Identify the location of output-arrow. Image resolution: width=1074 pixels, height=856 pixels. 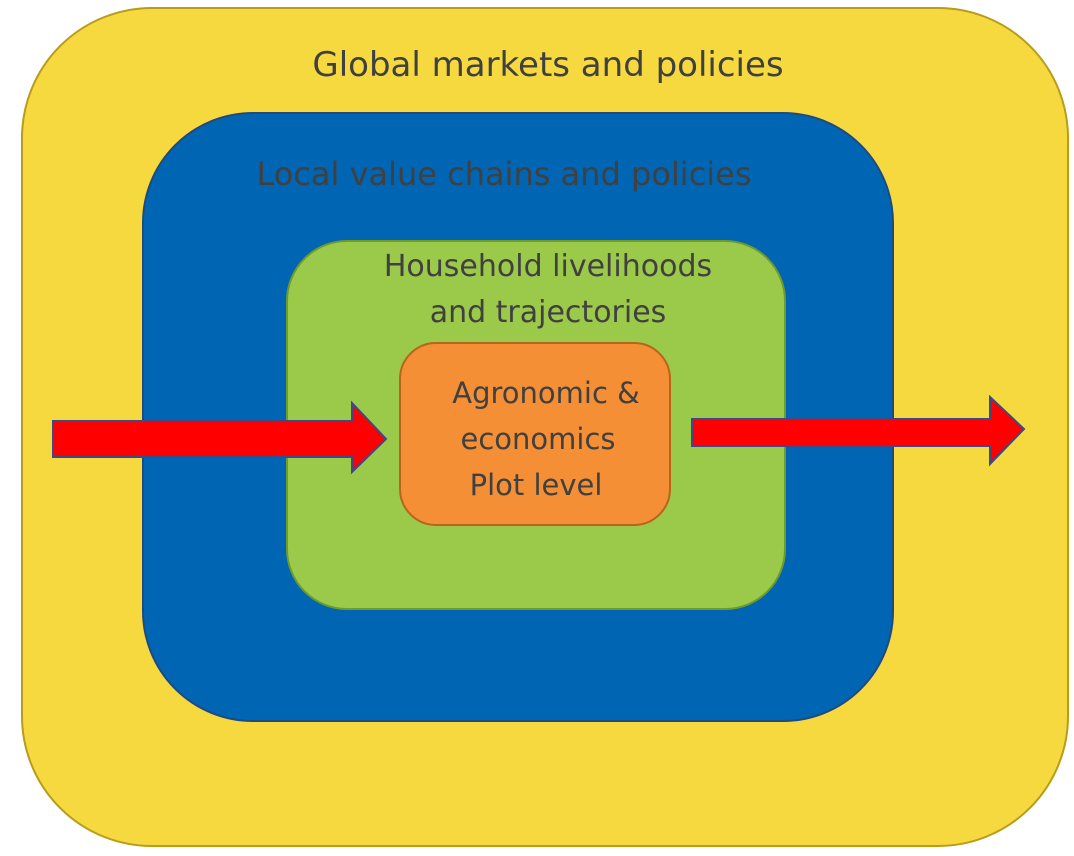
(858, 430).